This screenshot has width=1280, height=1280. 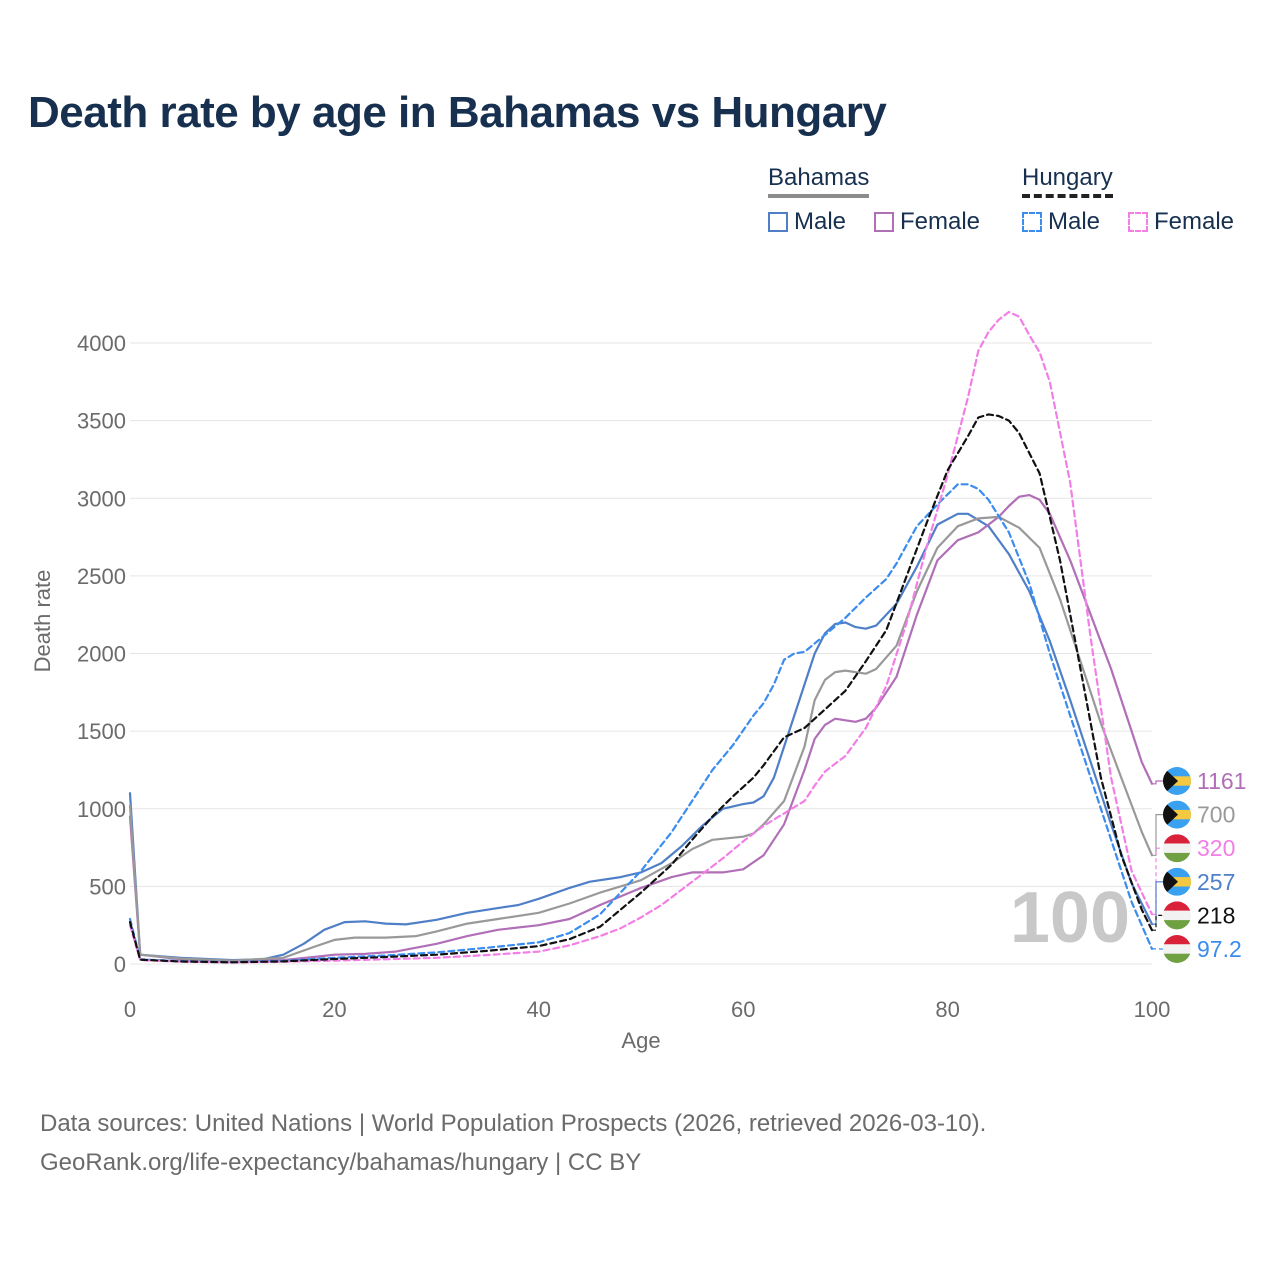 I want to click on end-value-label: 97.2, so click(x=1219, y=949).